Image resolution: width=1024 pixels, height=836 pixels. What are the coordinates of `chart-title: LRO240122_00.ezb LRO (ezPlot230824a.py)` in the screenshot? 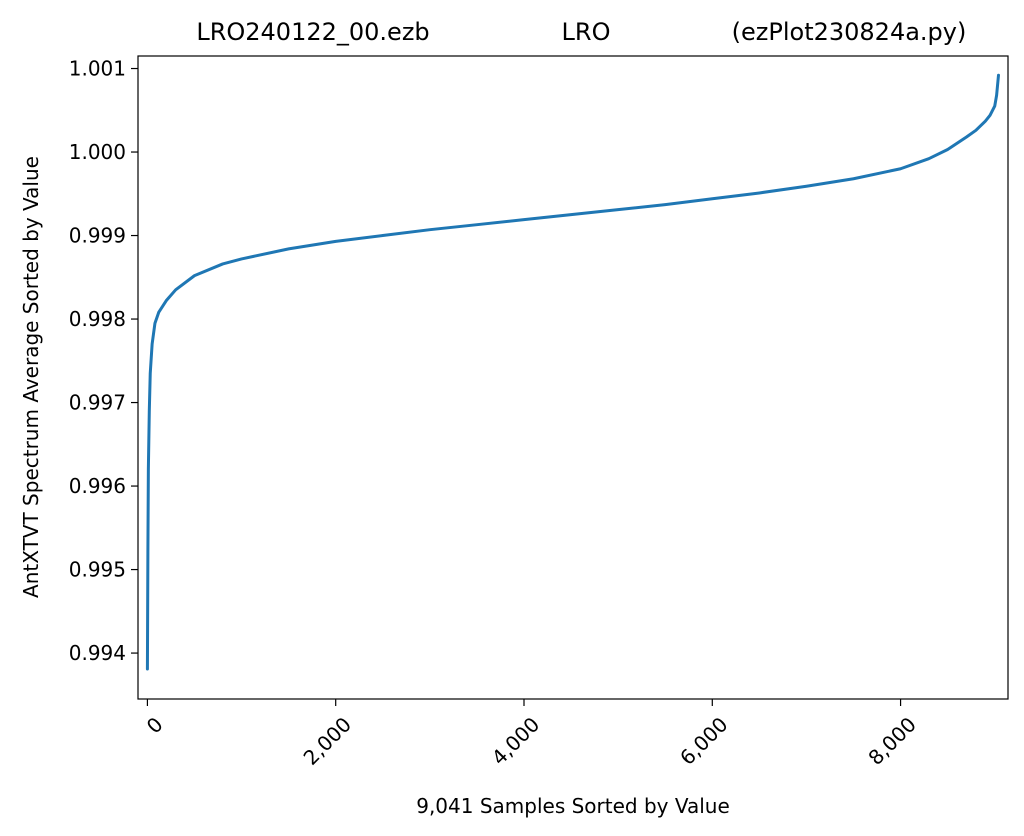 It's located at (581, 32).